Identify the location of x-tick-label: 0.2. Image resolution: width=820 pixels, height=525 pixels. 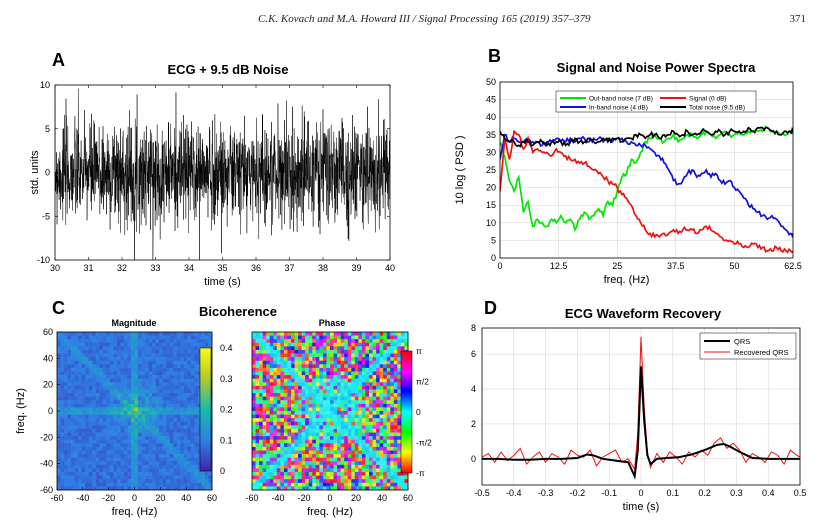
(704, 493).